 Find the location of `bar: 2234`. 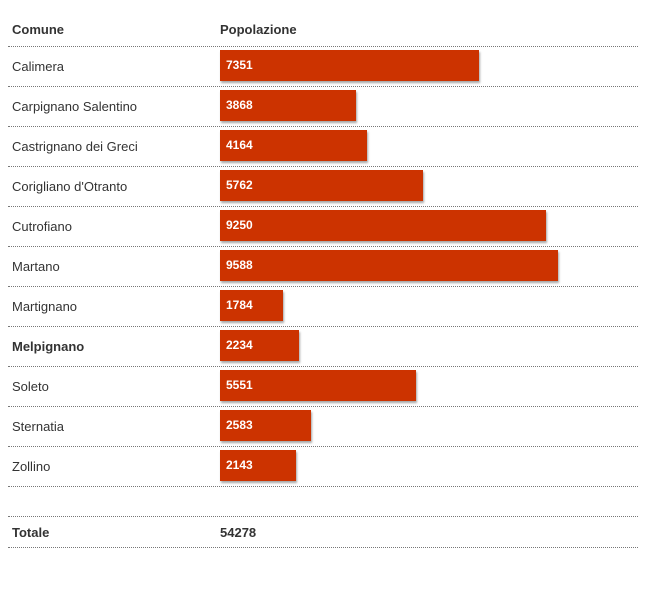

bar: 2234 is located at coordinates (259, 345).